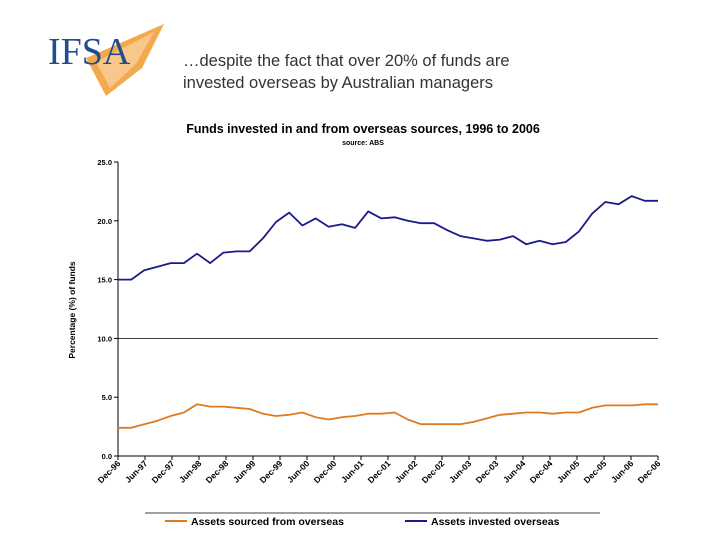  Describe the element at coordinates (72, 310) in the screenshot. I see `y-axis-label: Percentage (%) of funds` at that location.